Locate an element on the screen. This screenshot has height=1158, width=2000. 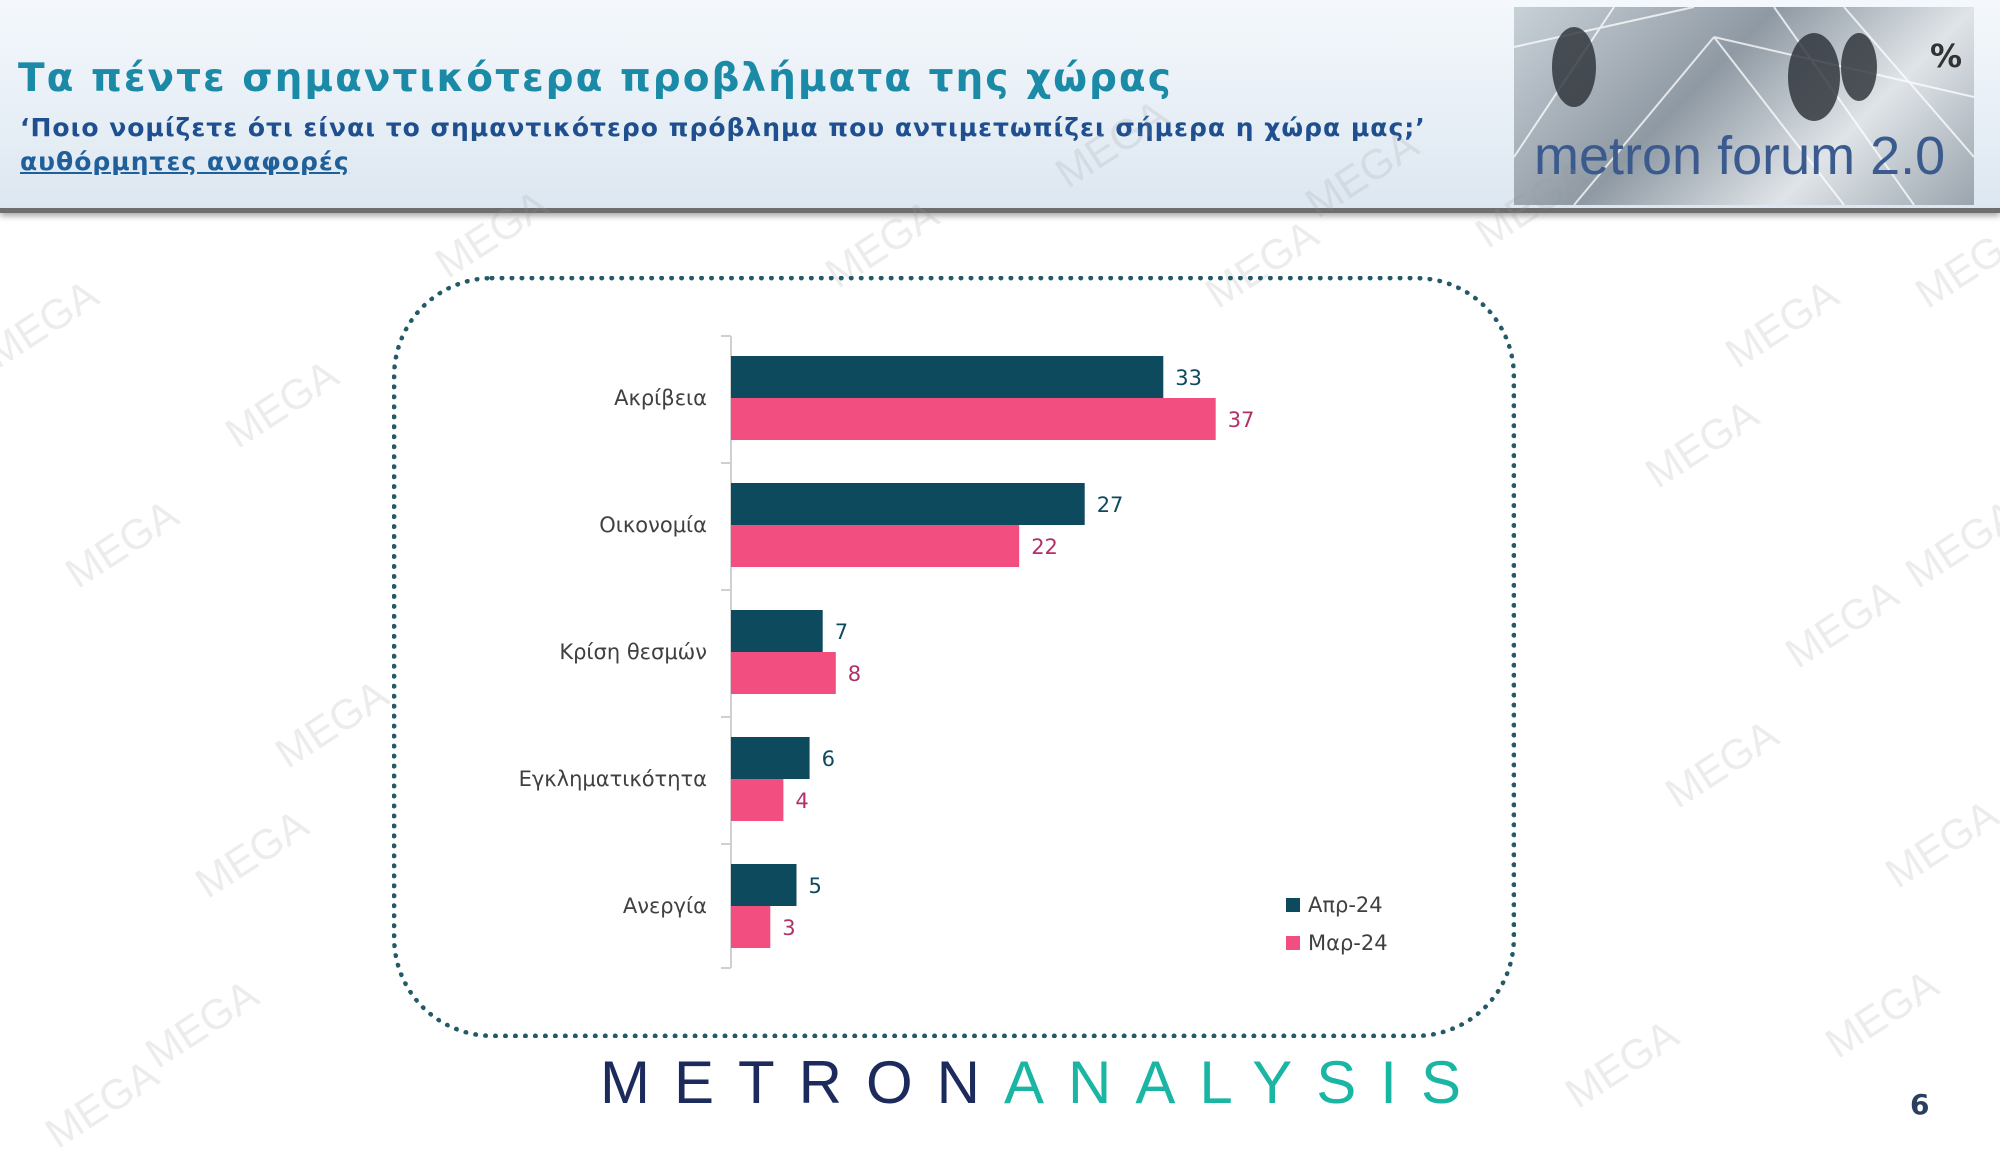
category-label: Εγκληματικότητα is located at coordinates (613, 779).